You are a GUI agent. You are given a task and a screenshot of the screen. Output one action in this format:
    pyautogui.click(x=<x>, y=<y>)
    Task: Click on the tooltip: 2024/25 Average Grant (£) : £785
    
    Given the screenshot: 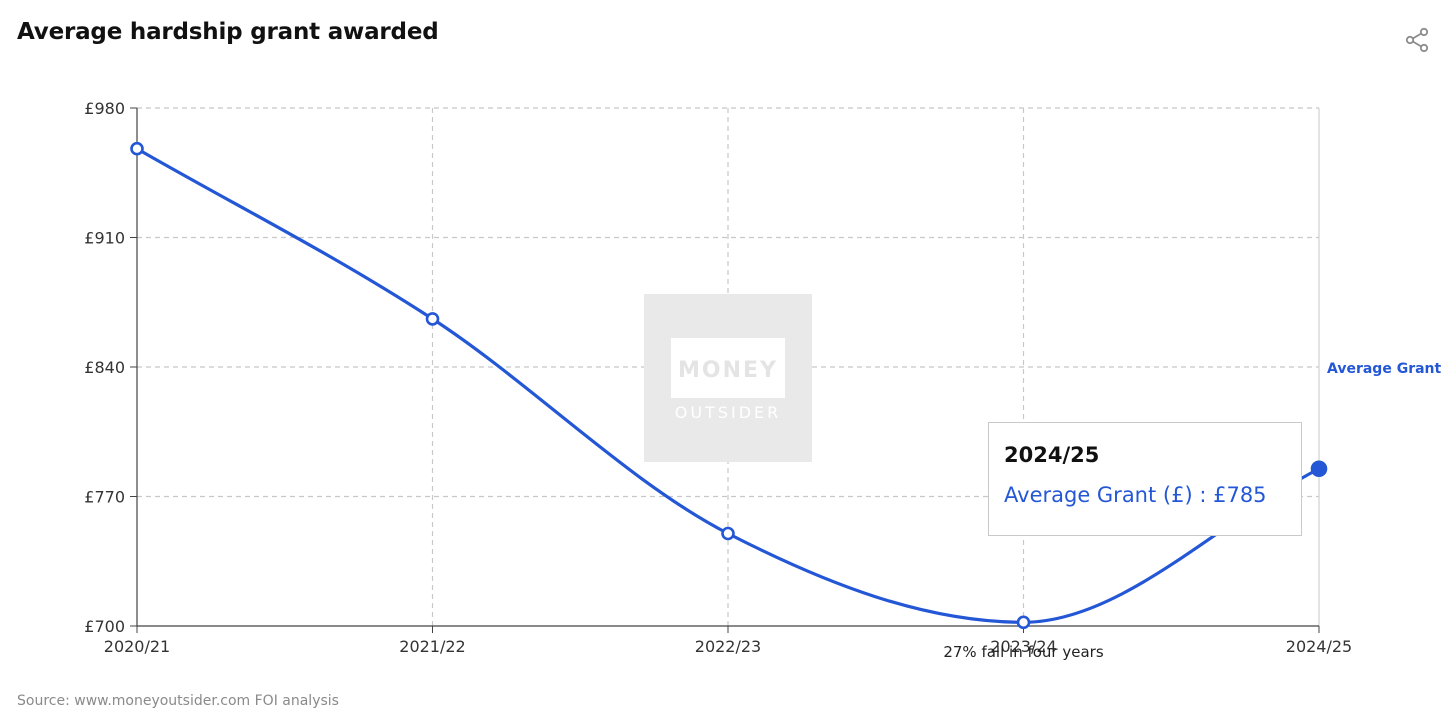 What is the action you would take?
    pyautogui.click(x=1145, y=479)
    